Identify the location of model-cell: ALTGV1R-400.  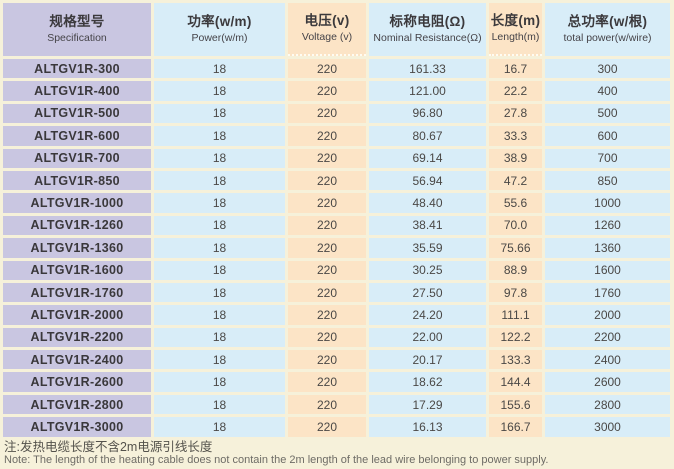
(77, 91).